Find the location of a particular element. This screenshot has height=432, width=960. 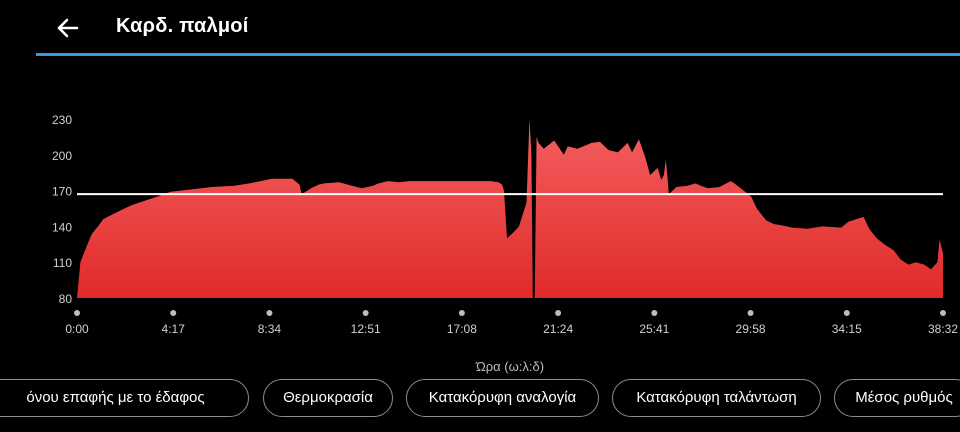

chip-ground-contact: όνου επαφής με το έδαφος is located at coordinates (124, 398).